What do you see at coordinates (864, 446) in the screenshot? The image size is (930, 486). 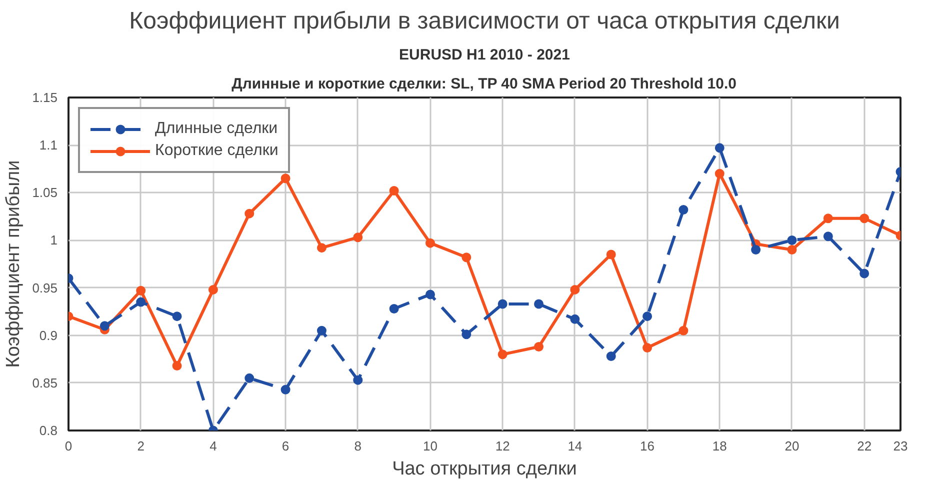 I see `x-tick-label: 22` at bounding box center [864, 446].